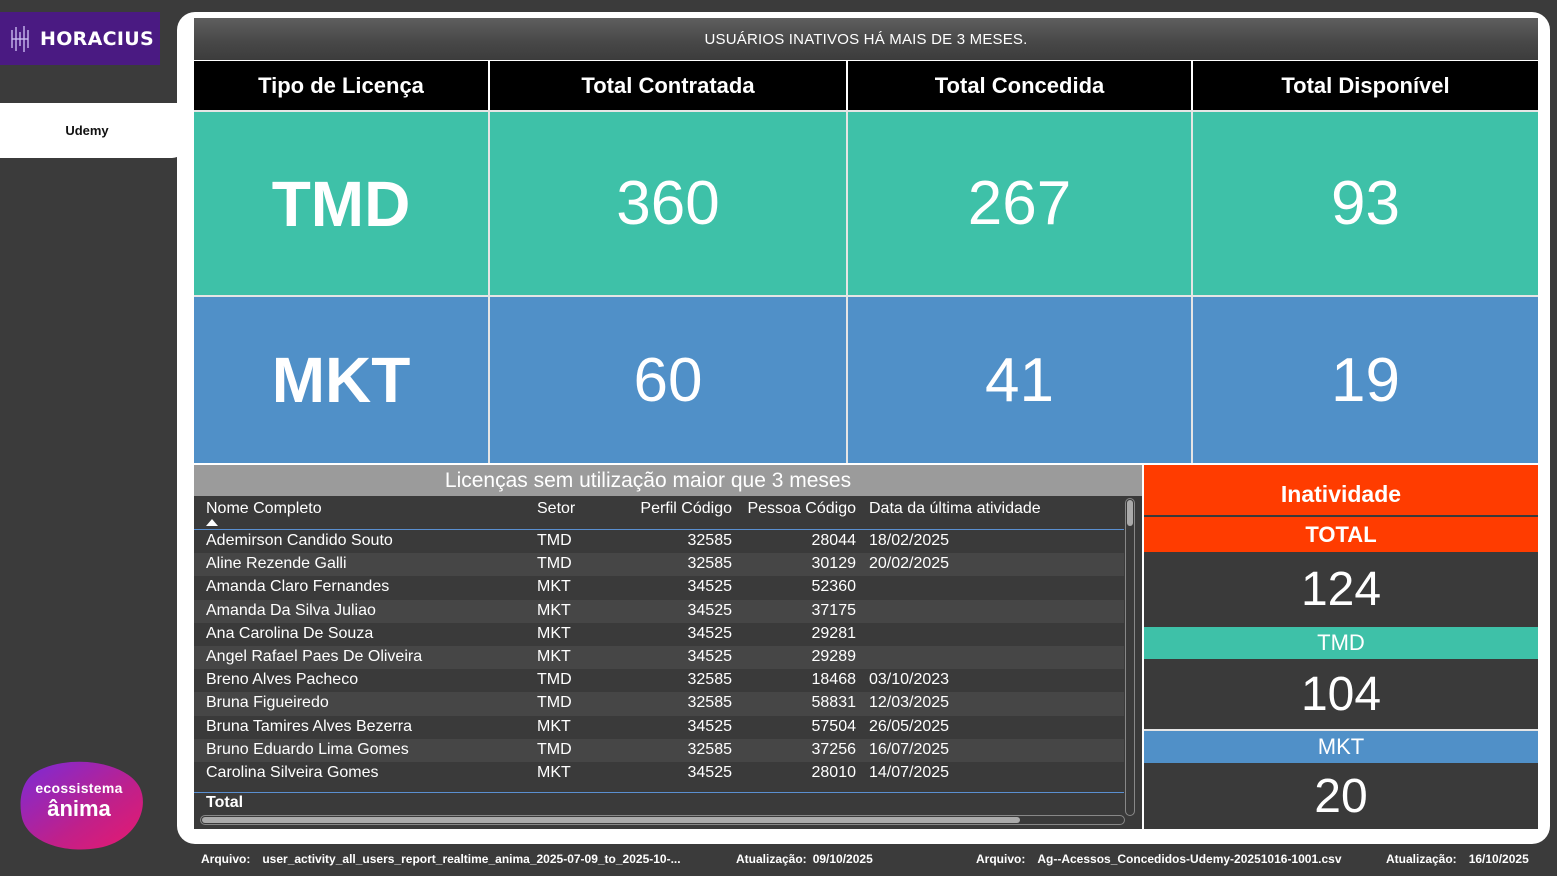 The height and width of the screenshot is (876, 1557). What do you see at coordinates (1341, 746) in the screenshot?
I see `mkt-label-text: MKT` at bounding box center [1341, 746].